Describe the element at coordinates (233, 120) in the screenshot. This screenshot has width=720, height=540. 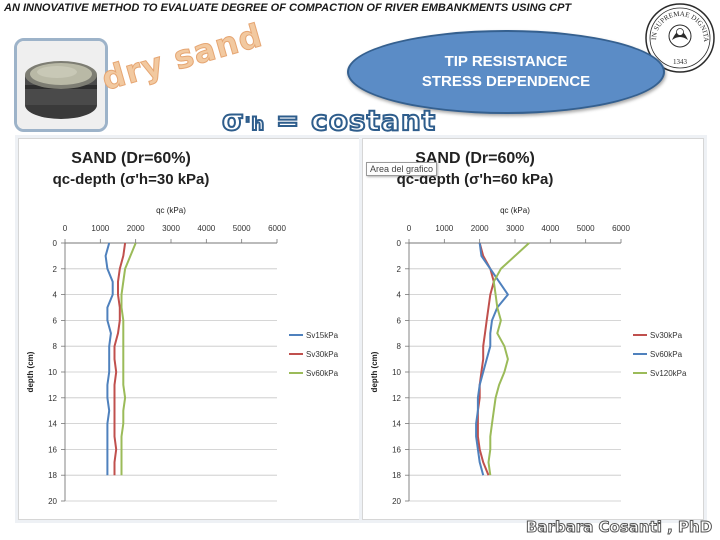
I see `sigma-symbol: σ` at that location.